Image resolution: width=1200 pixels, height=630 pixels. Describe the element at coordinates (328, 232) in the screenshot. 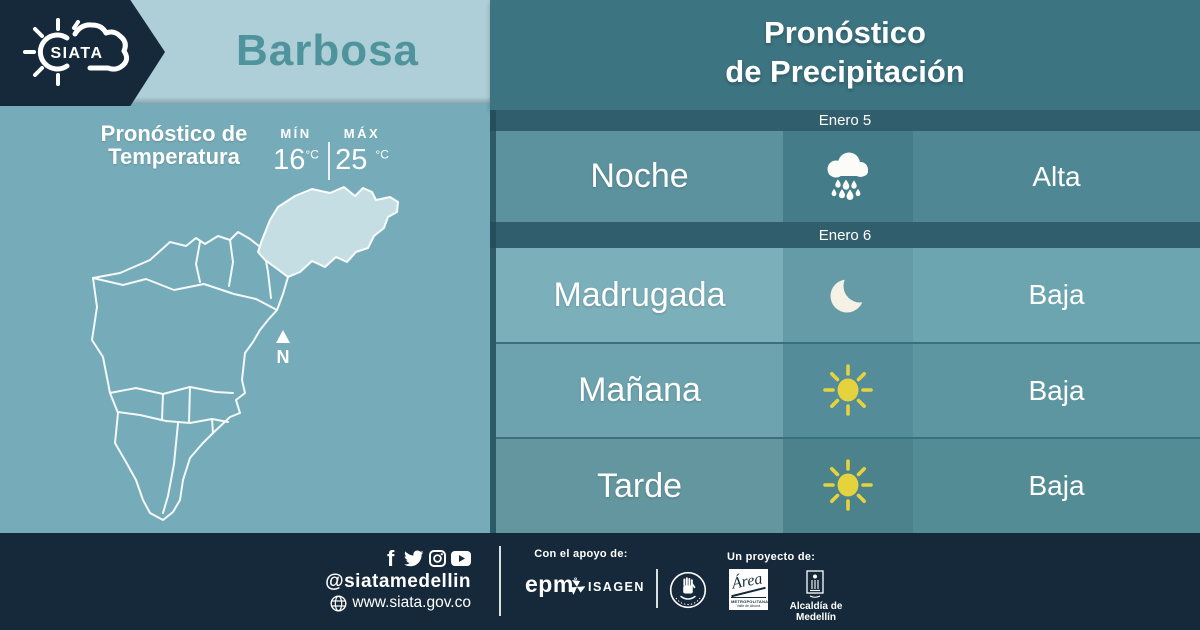

I see `map-highlight-barbosa` at that location.